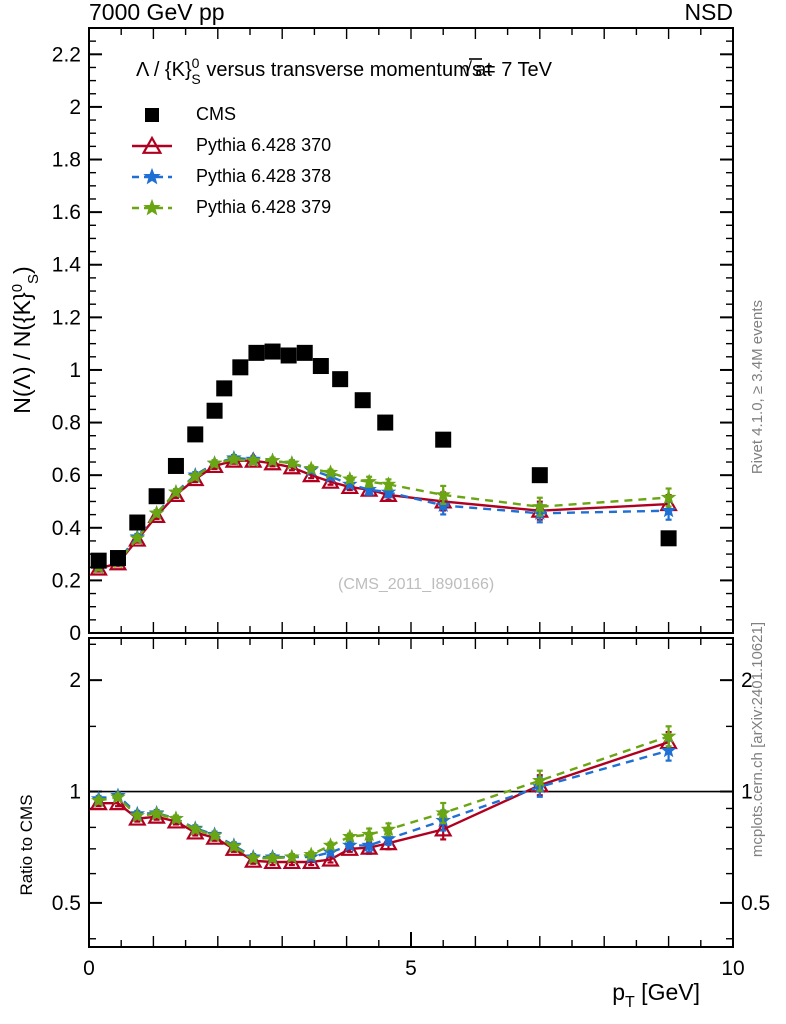 The height and width of the screenshot is (1024, 786). I want to click on plot-title: Λ / {K}0 S versus transverse momentum at, so click(314, 71).